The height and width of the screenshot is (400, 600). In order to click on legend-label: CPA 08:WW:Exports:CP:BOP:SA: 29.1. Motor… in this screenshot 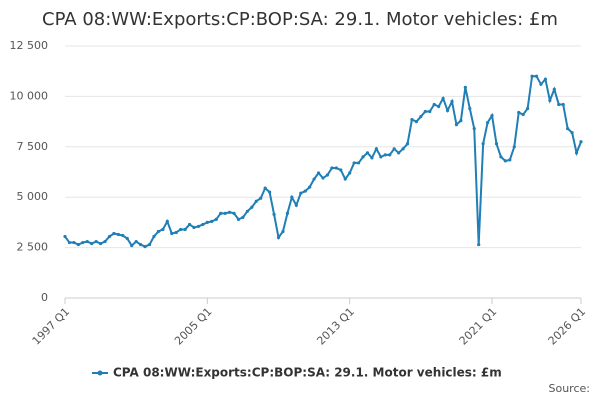, I will do `click(307, 373)`.